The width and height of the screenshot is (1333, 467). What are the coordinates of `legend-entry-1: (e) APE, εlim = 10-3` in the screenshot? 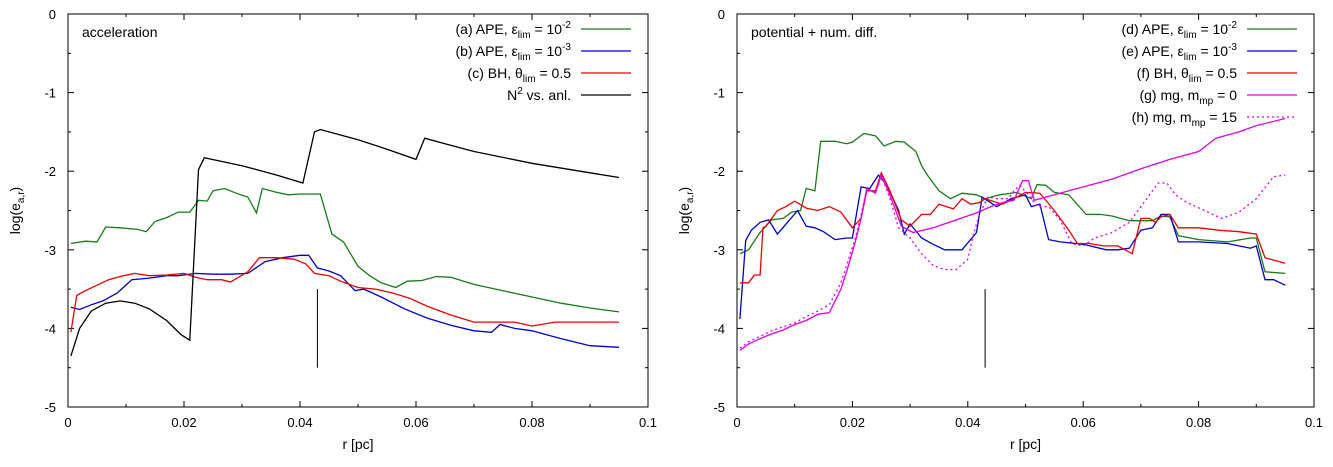 It's located at (1180, 52).